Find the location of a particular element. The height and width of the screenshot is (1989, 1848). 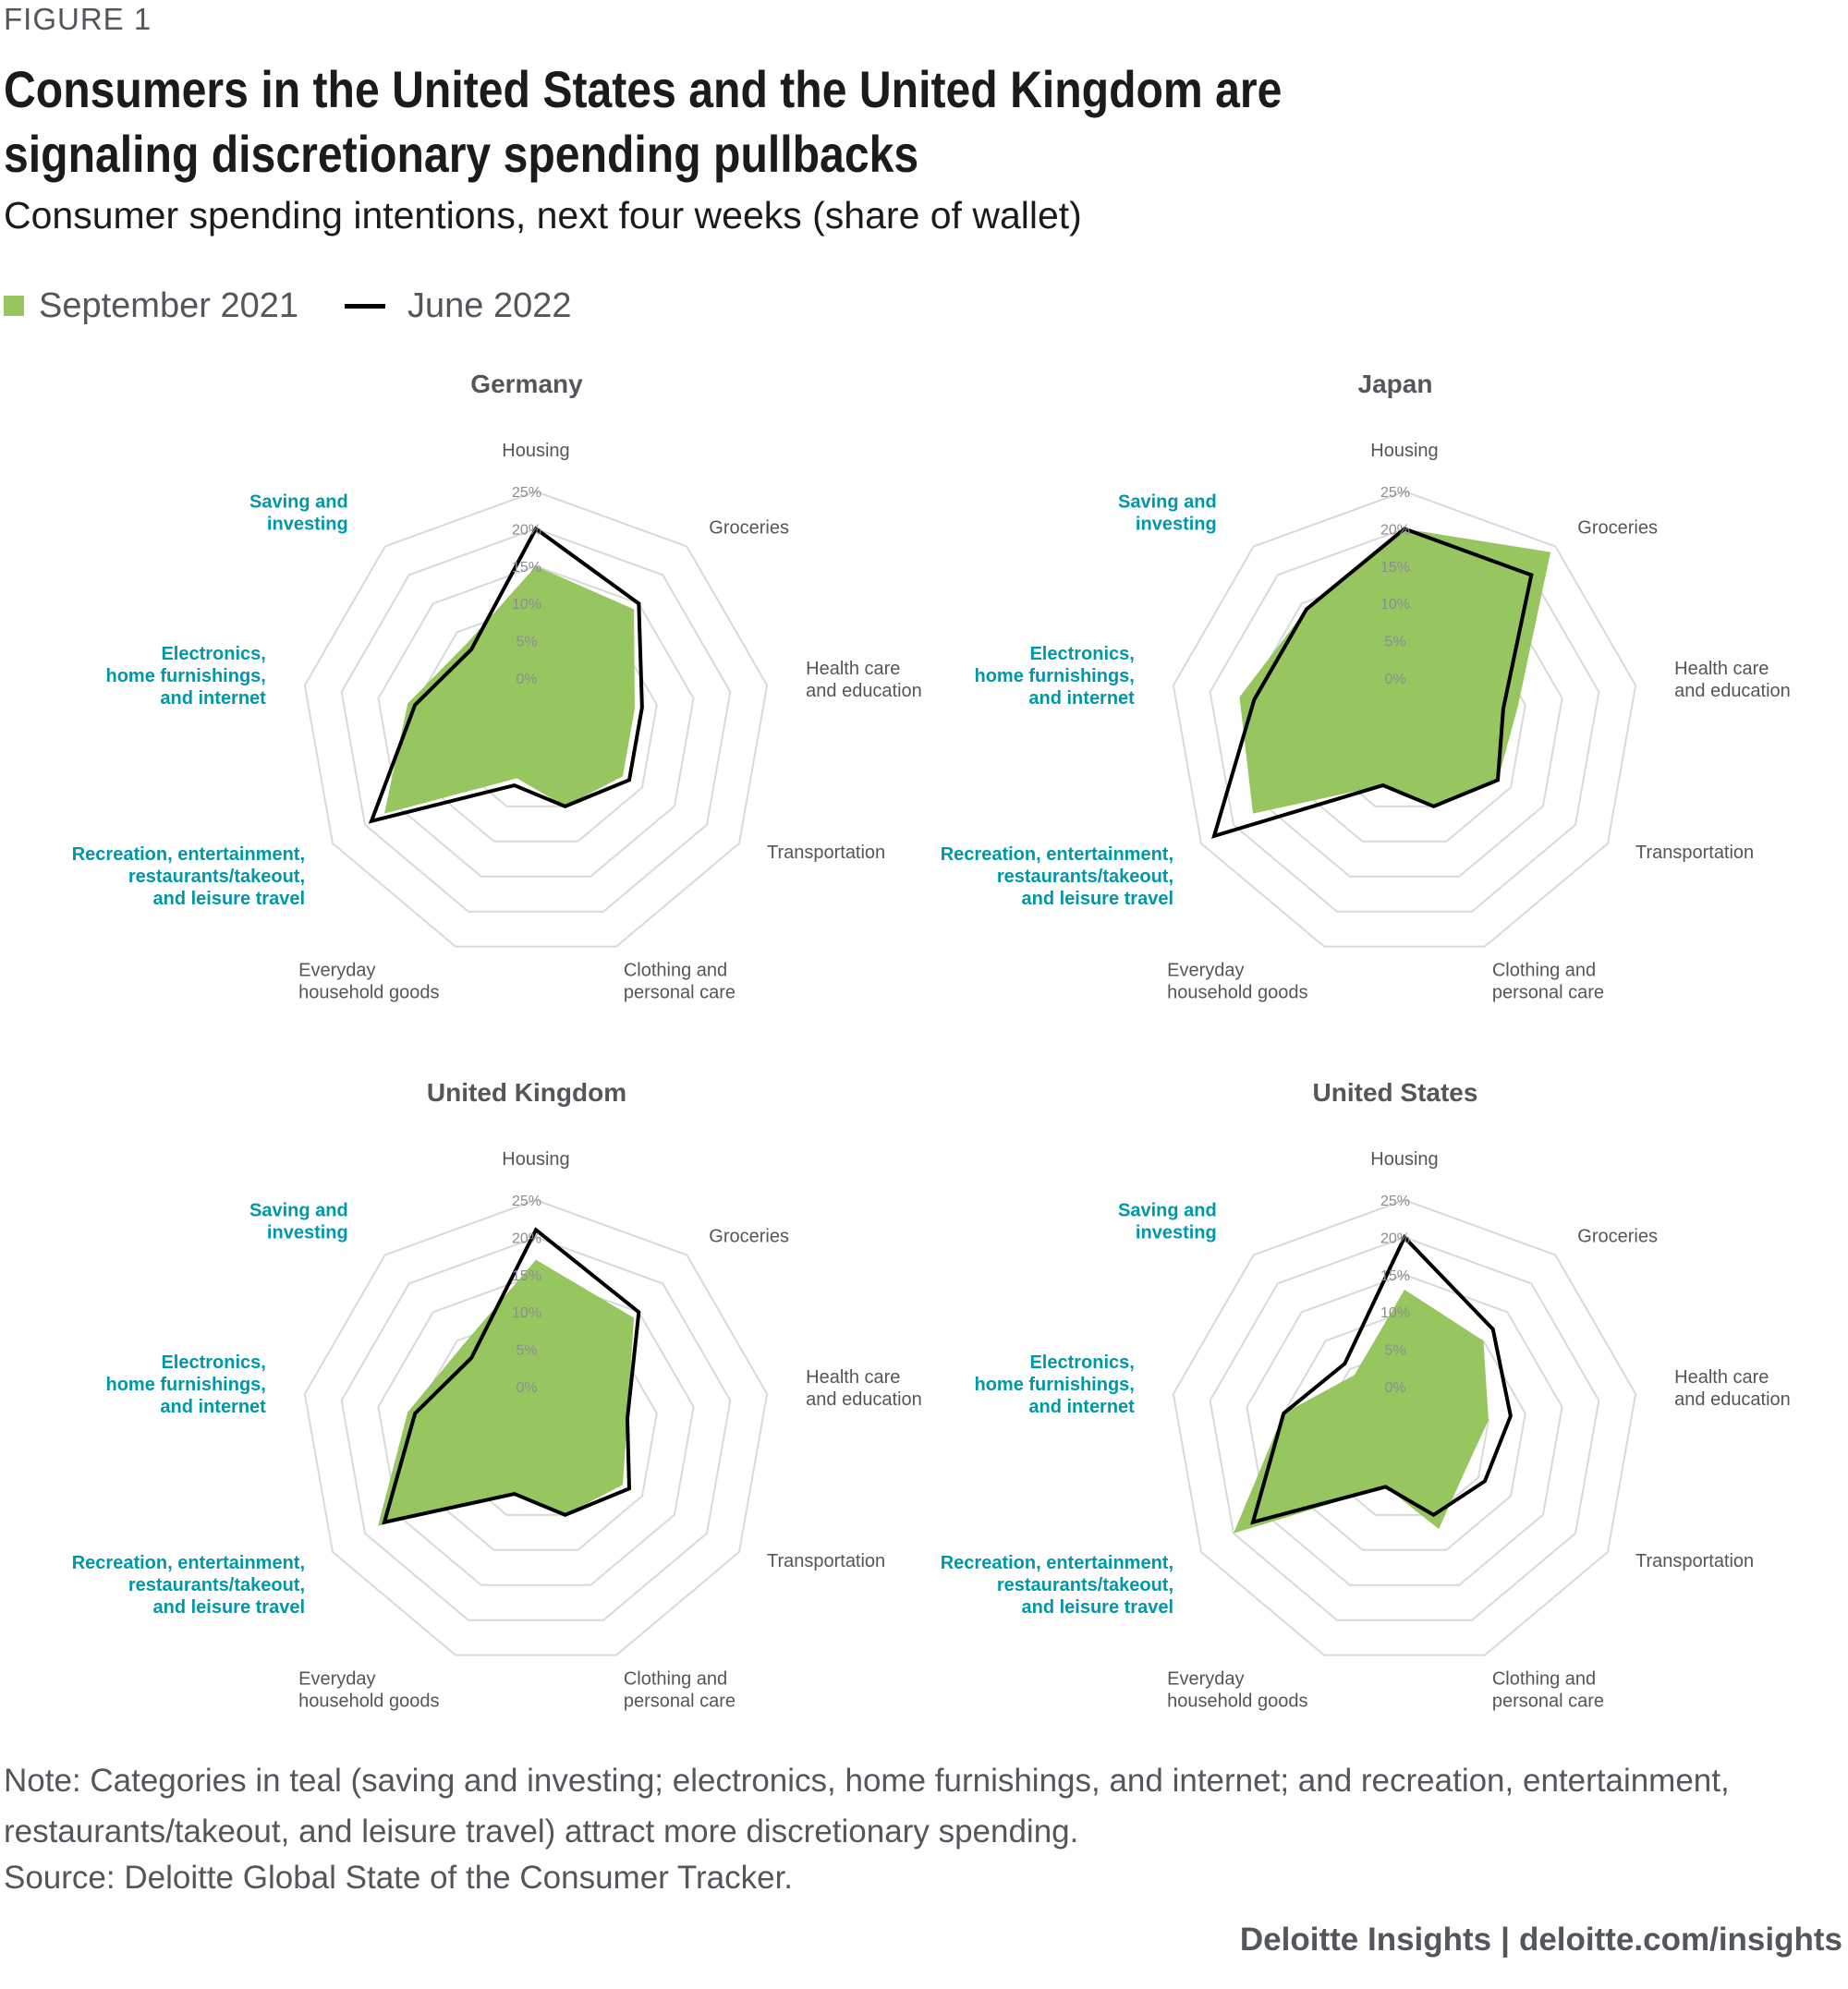

legend-label-september-2021: September 2021 is located at coordinates (168, 305).